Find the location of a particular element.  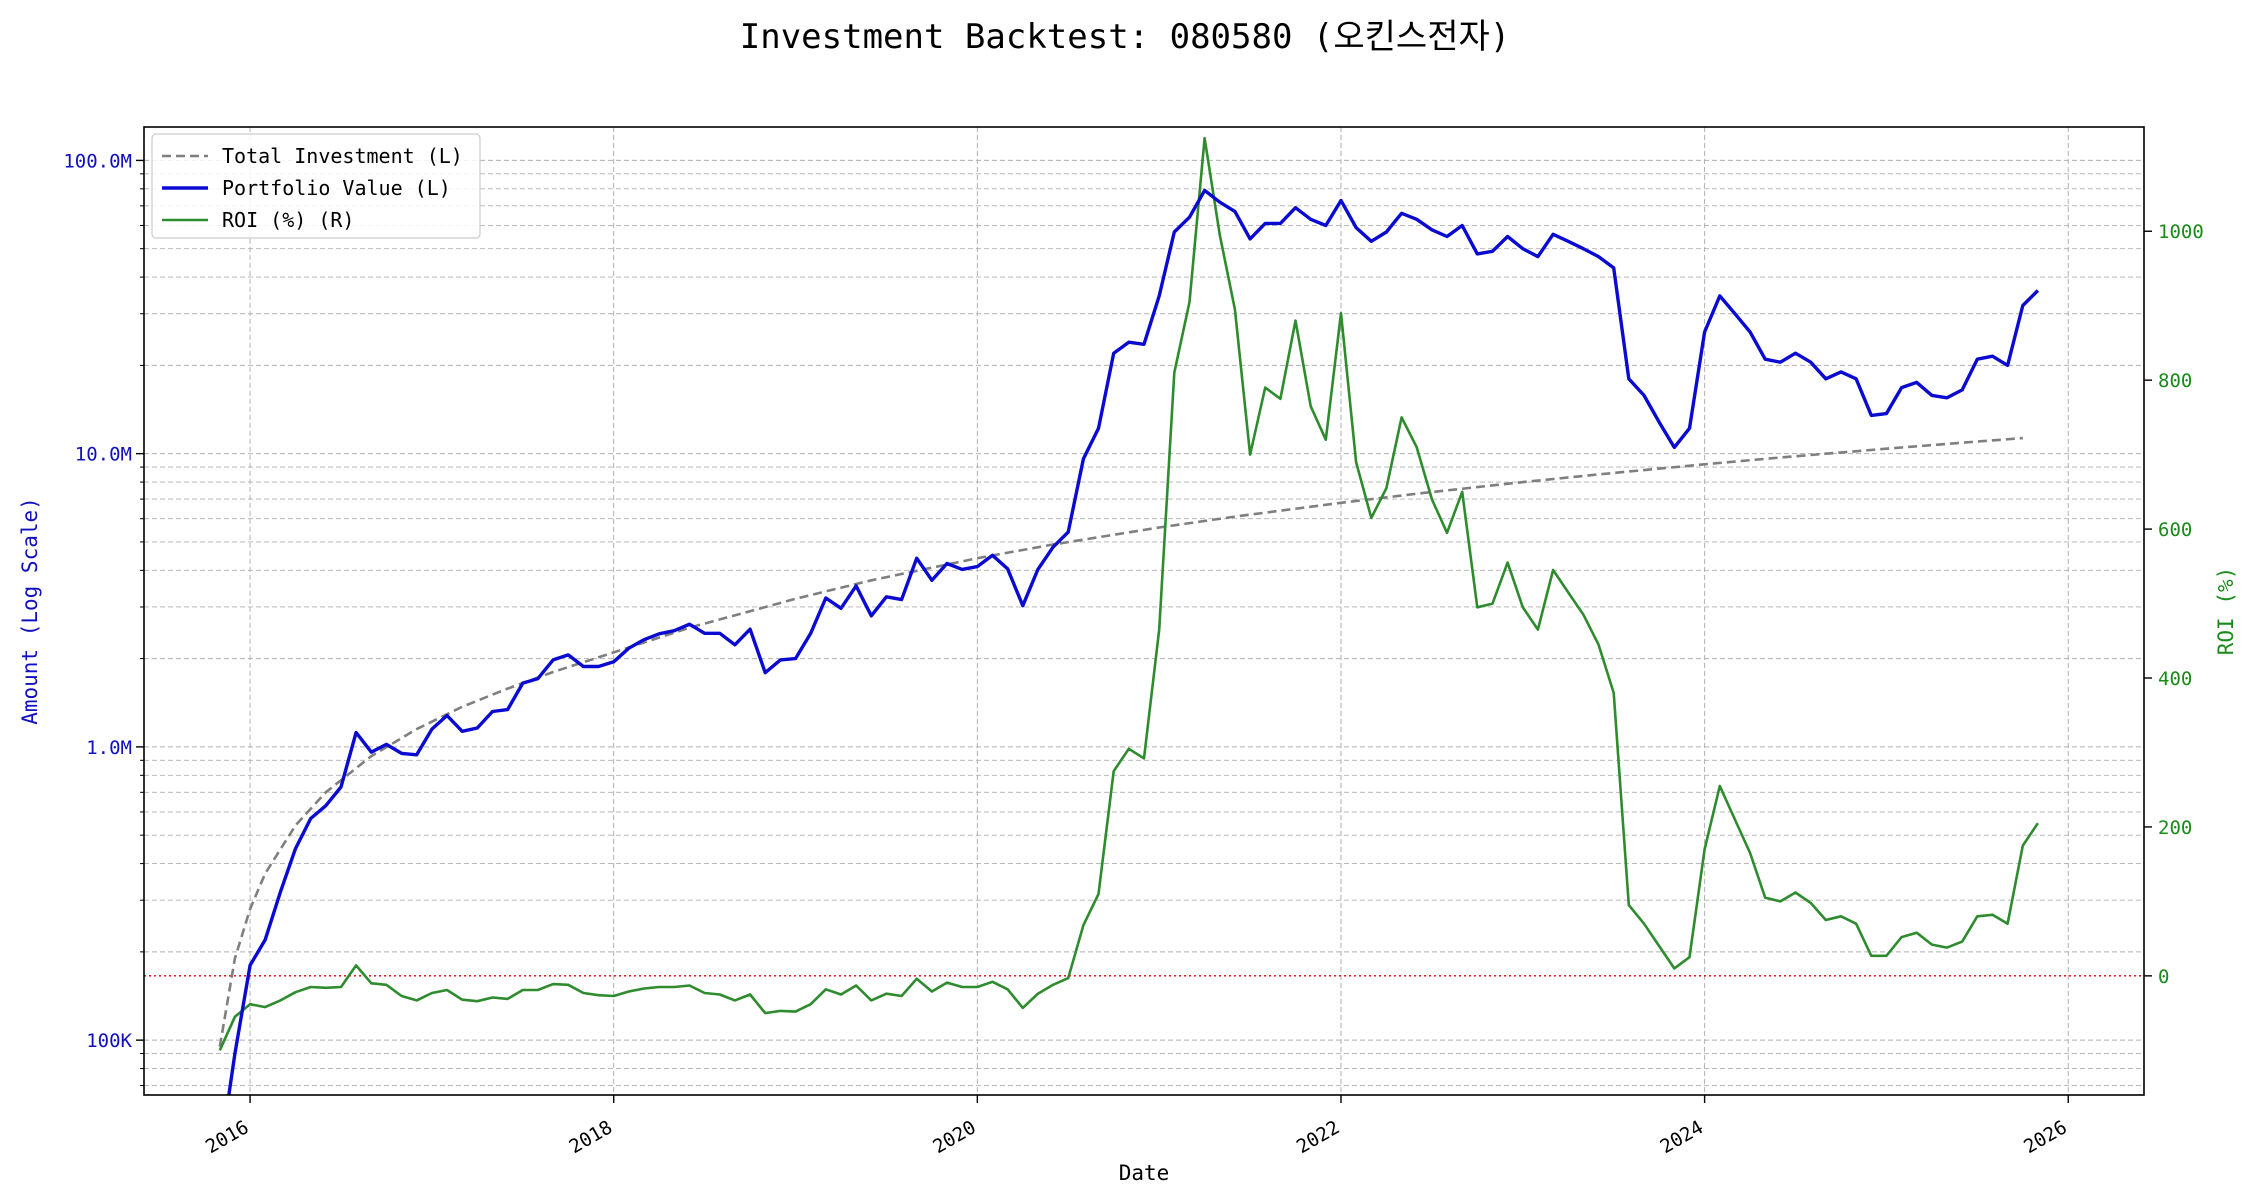

y-right-tick-label: 400 is located at coordinates (2175, 679).